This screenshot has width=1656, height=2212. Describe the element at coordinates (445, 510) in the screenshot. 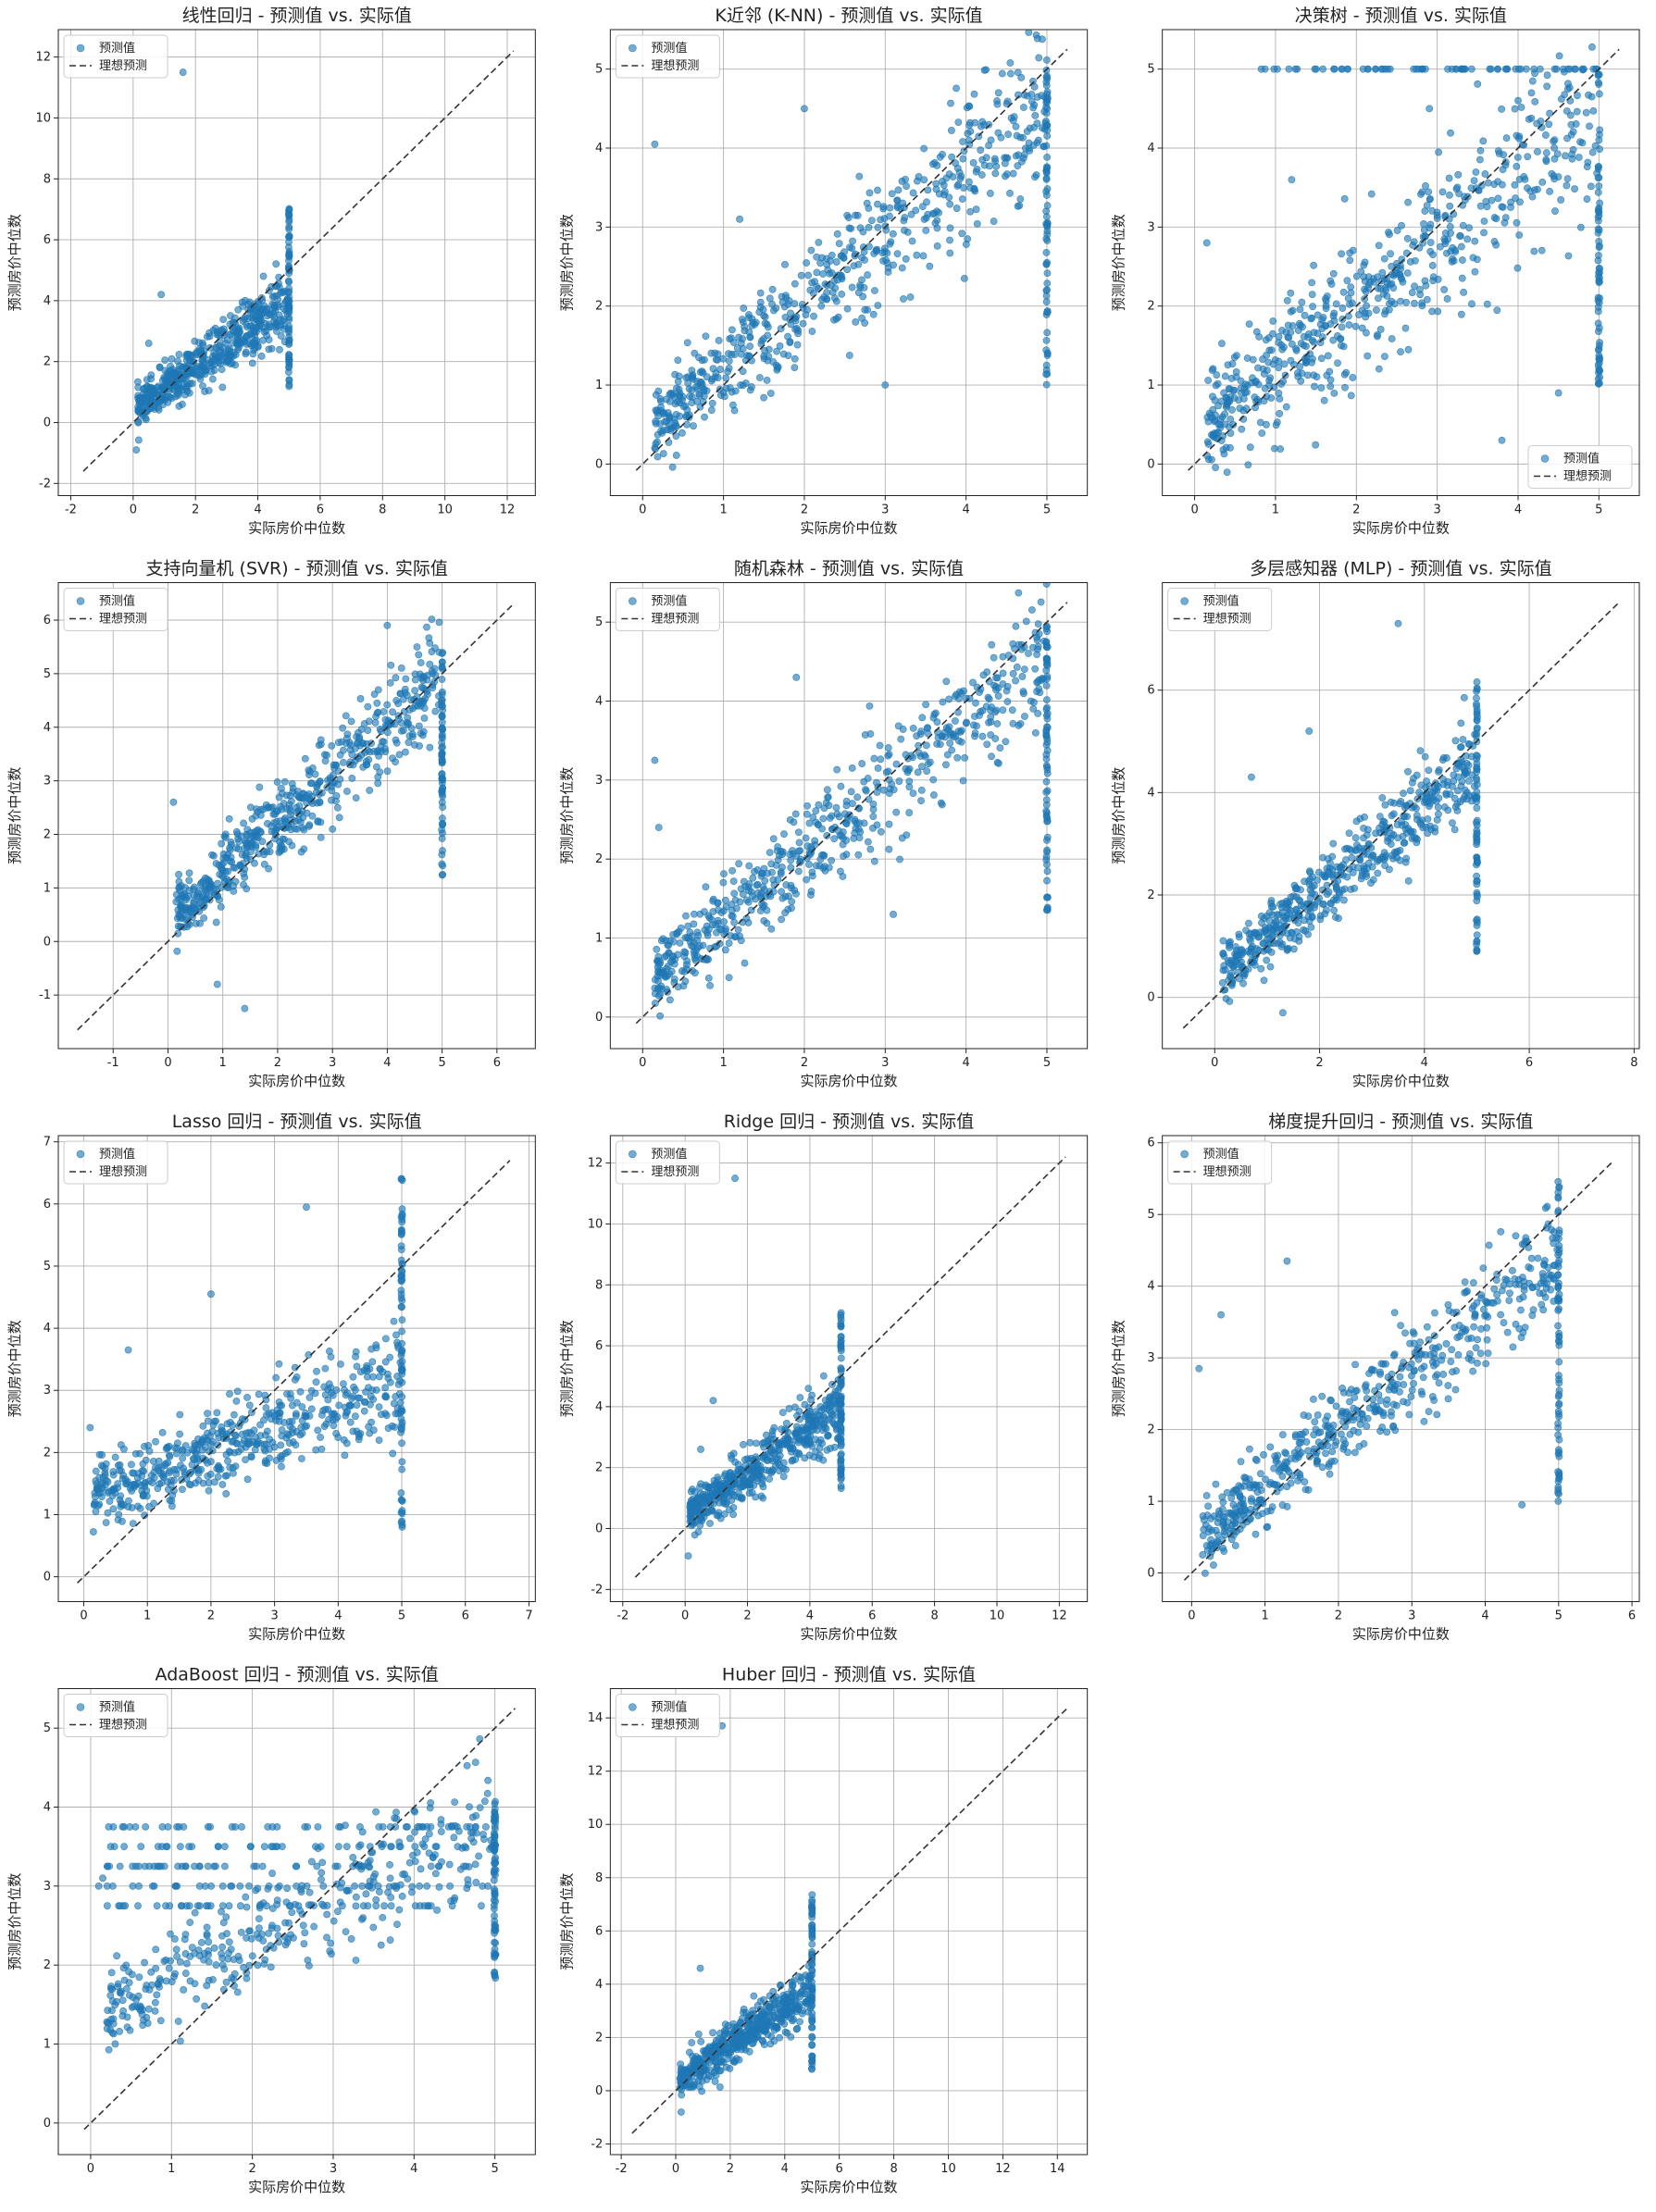

I see `x-tick-label: 10` at that location.